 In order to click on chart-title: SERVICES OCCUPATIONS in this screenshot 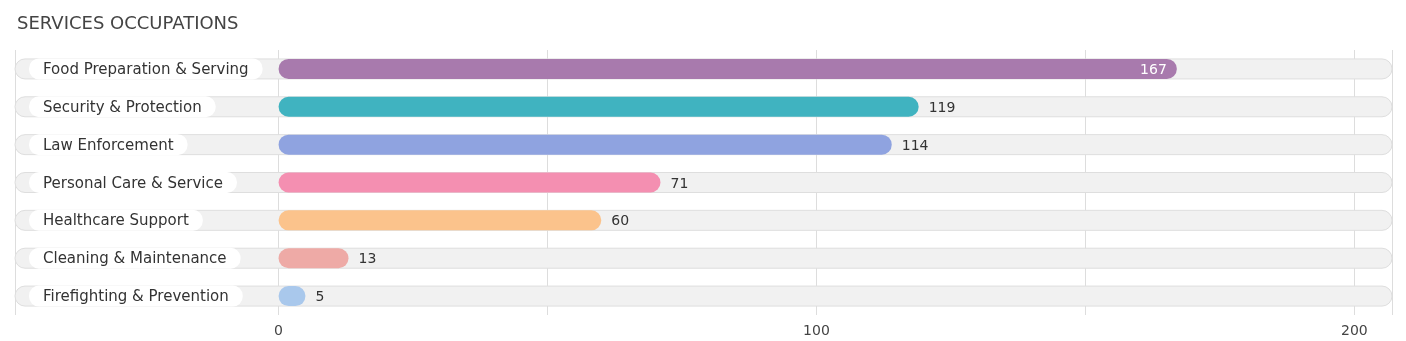, I will do `click(128, 22)`.